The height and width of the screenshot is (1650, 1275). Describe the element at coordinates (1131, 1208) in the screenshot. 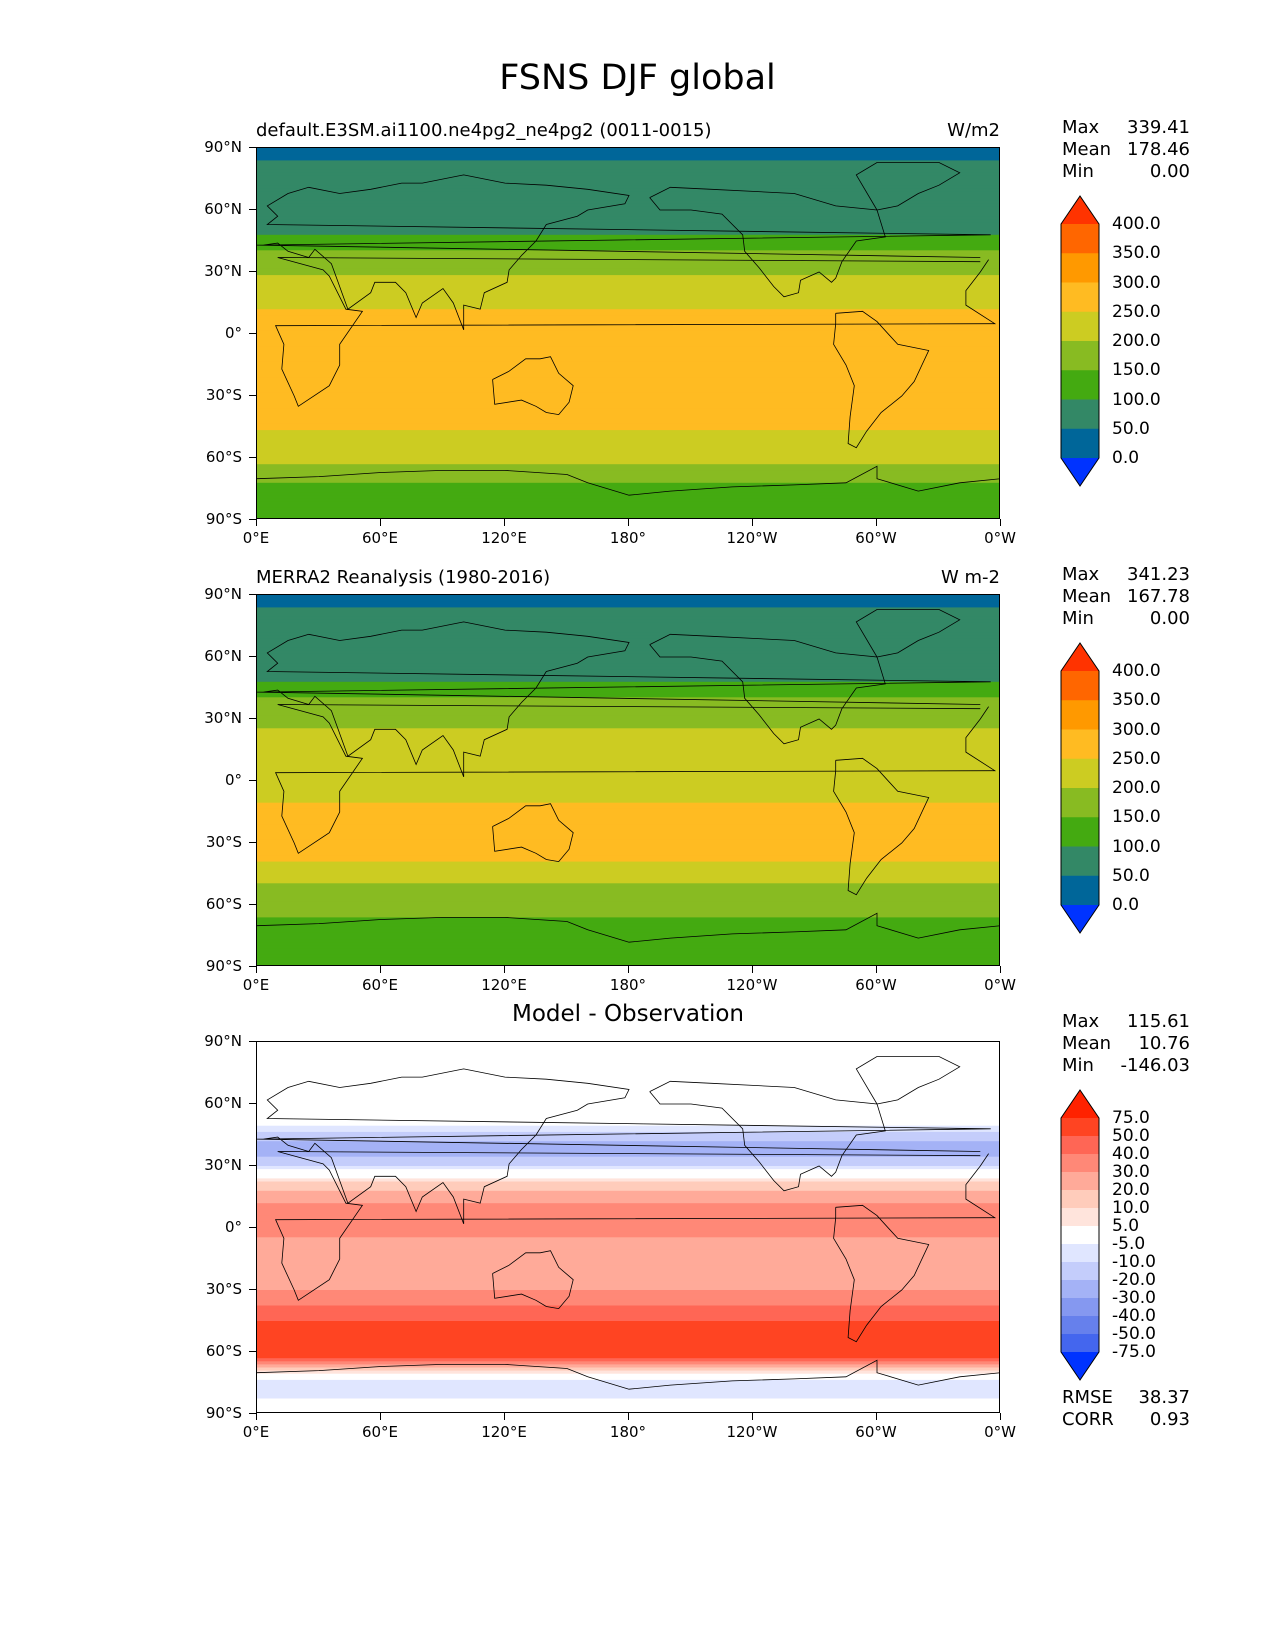

I see `diff-colorbar-label: 10.0` at that location.